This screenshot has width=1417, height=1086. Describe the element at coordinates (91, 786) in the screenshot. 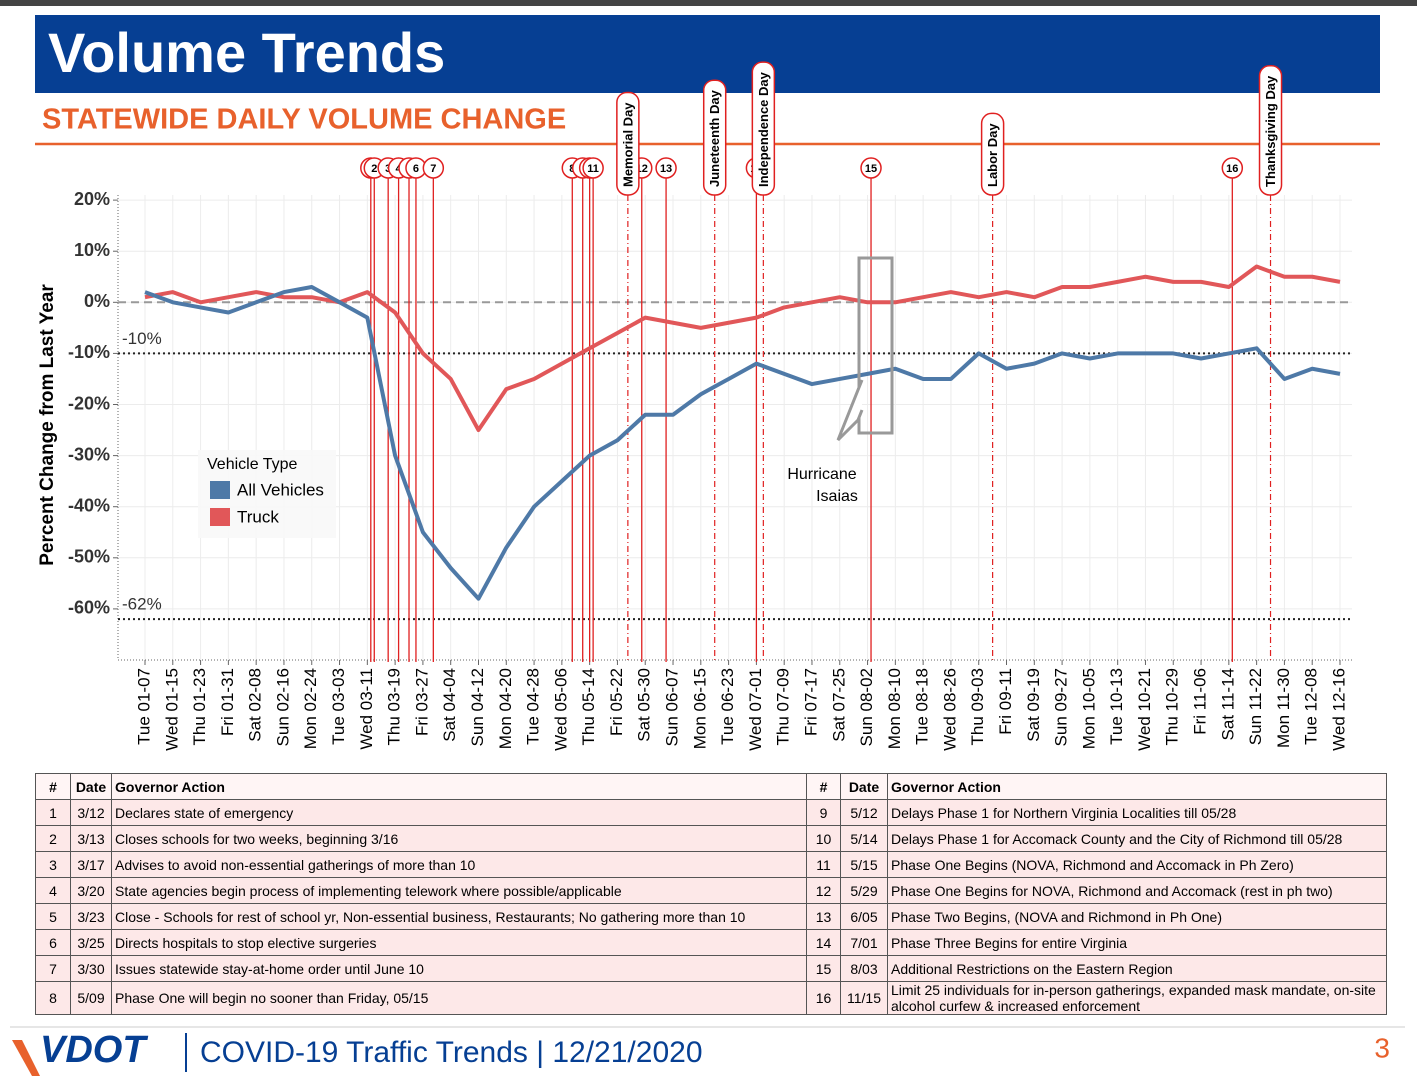

I see `header-cell: Date` at that location.